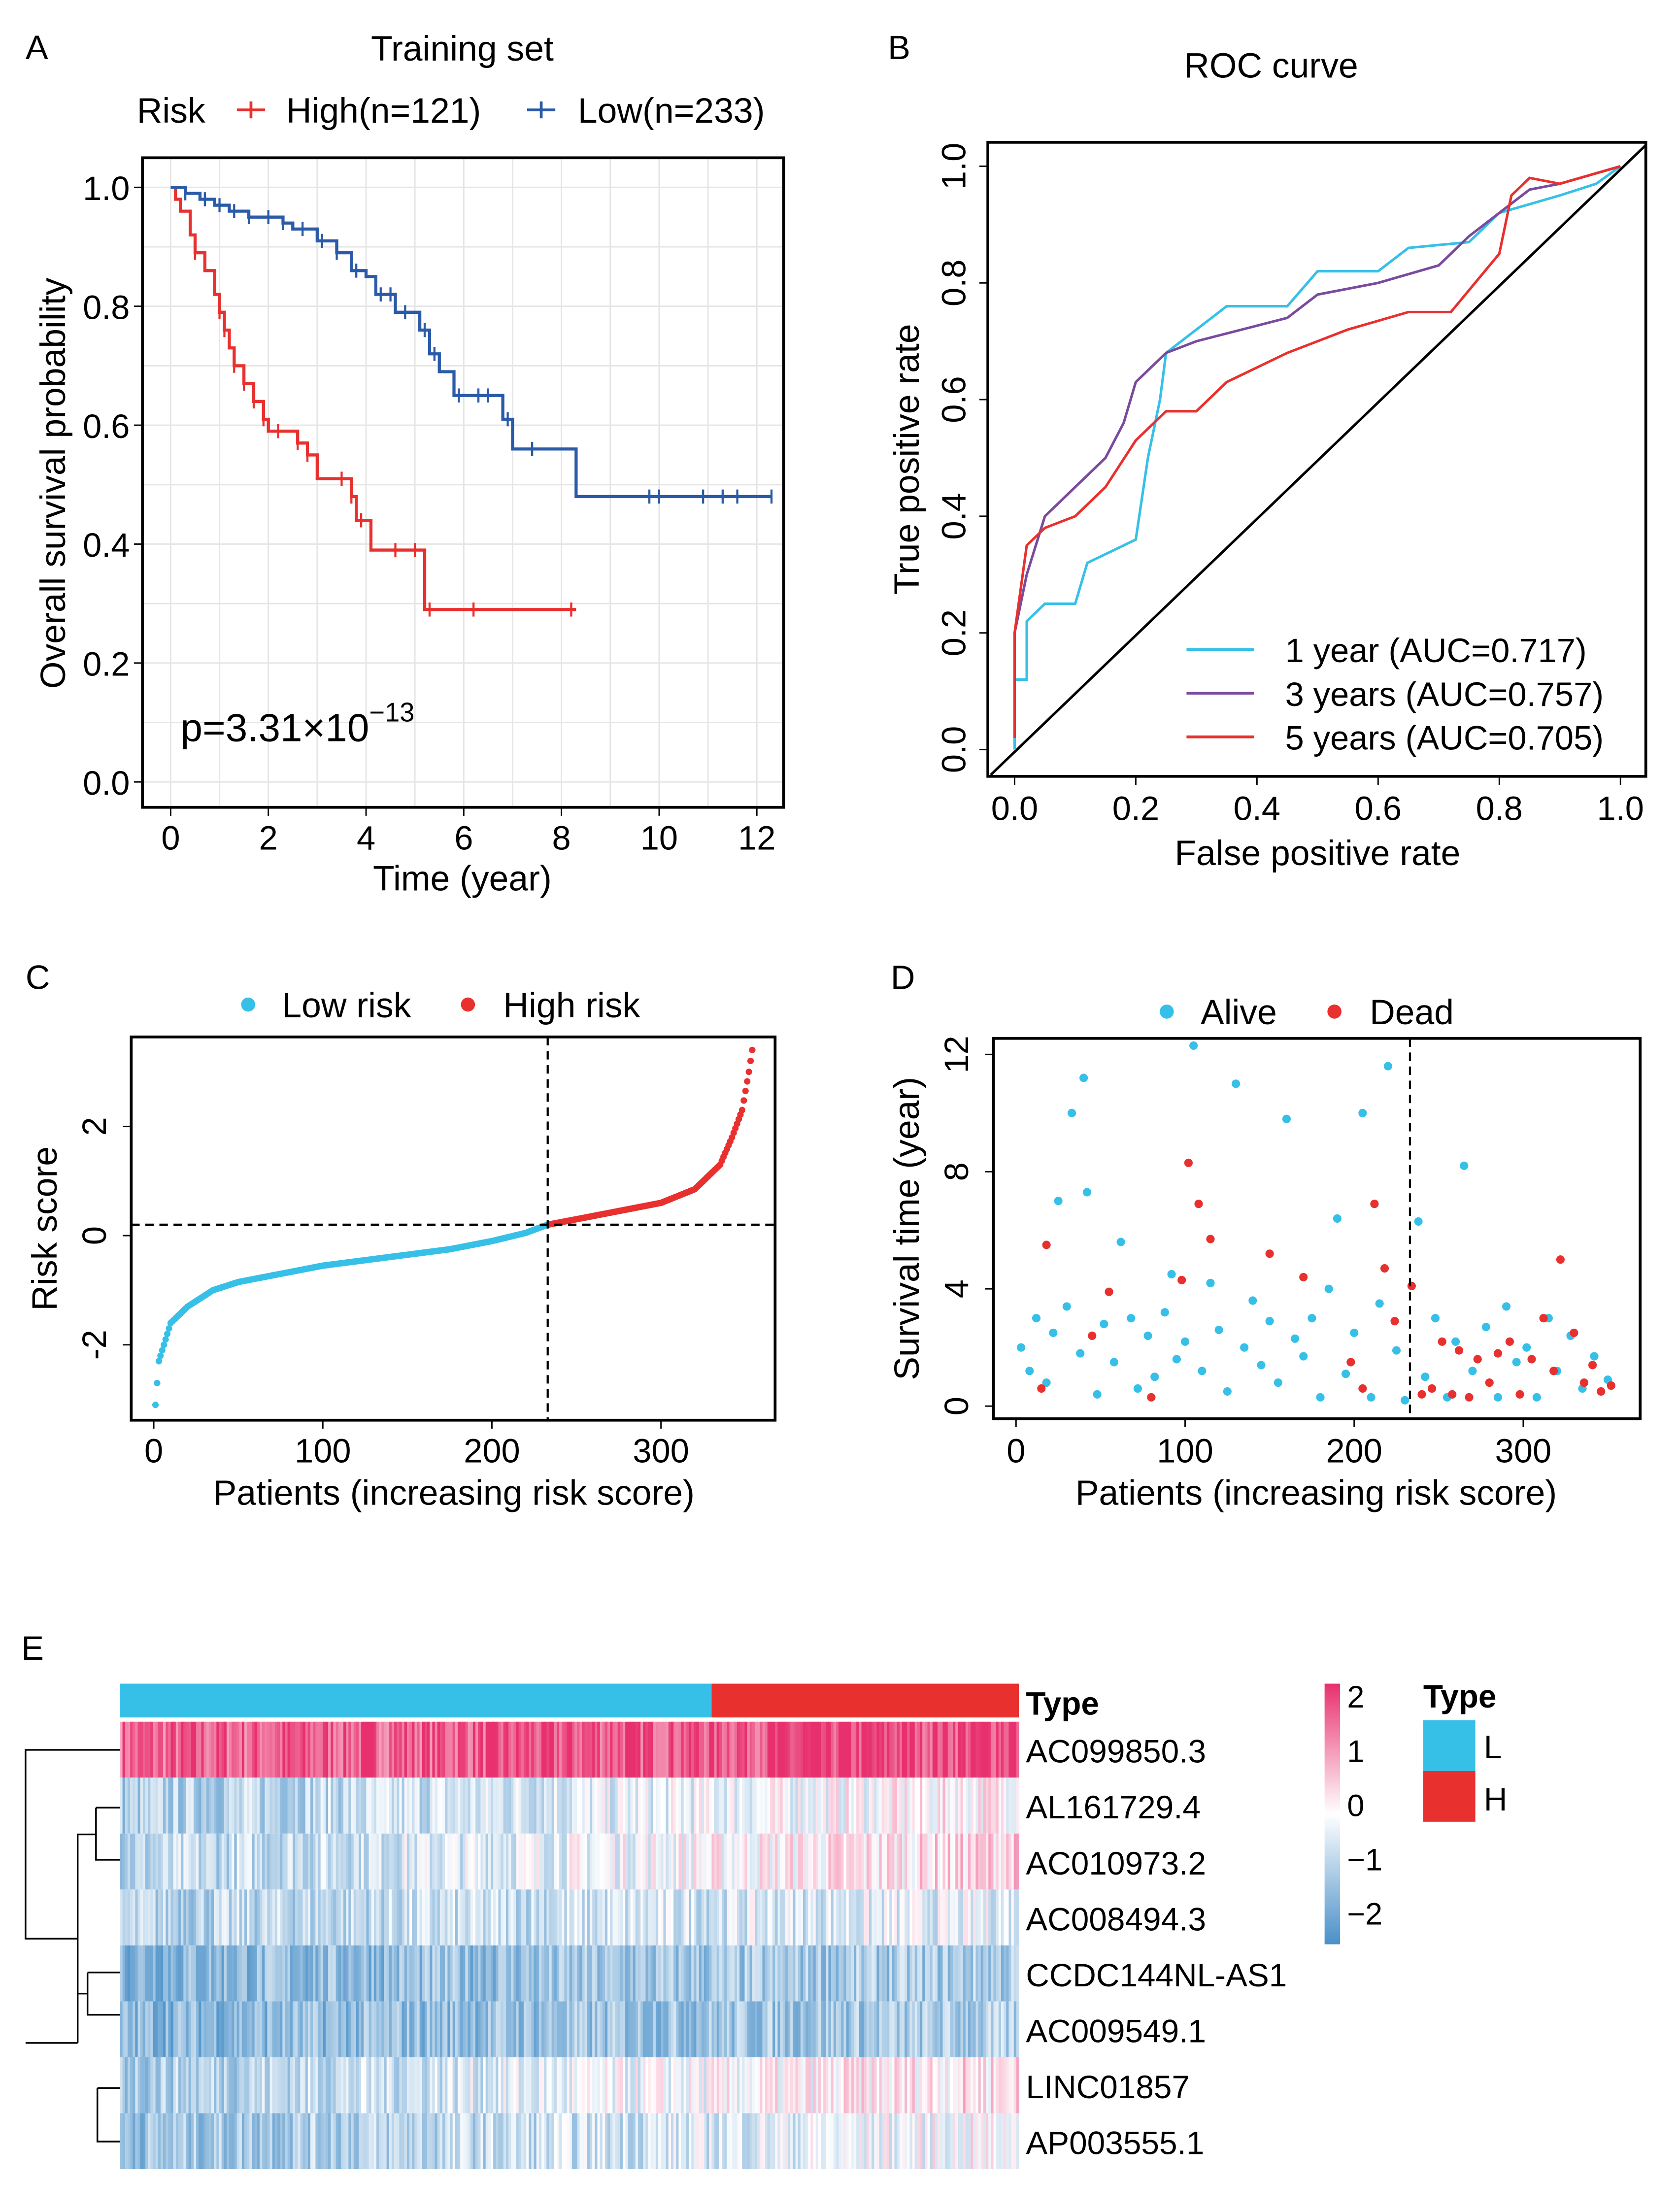 This screenshot has width=1677, height=2212. Describe the element at coordinates (569, 1749) in the screenshot. I see `heatmap-row` at that location.